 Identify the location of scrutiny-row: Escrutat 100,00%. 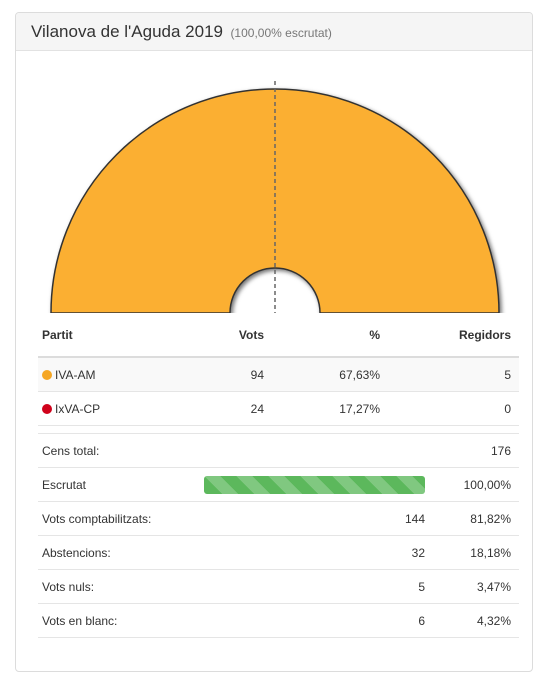
(278, 484).